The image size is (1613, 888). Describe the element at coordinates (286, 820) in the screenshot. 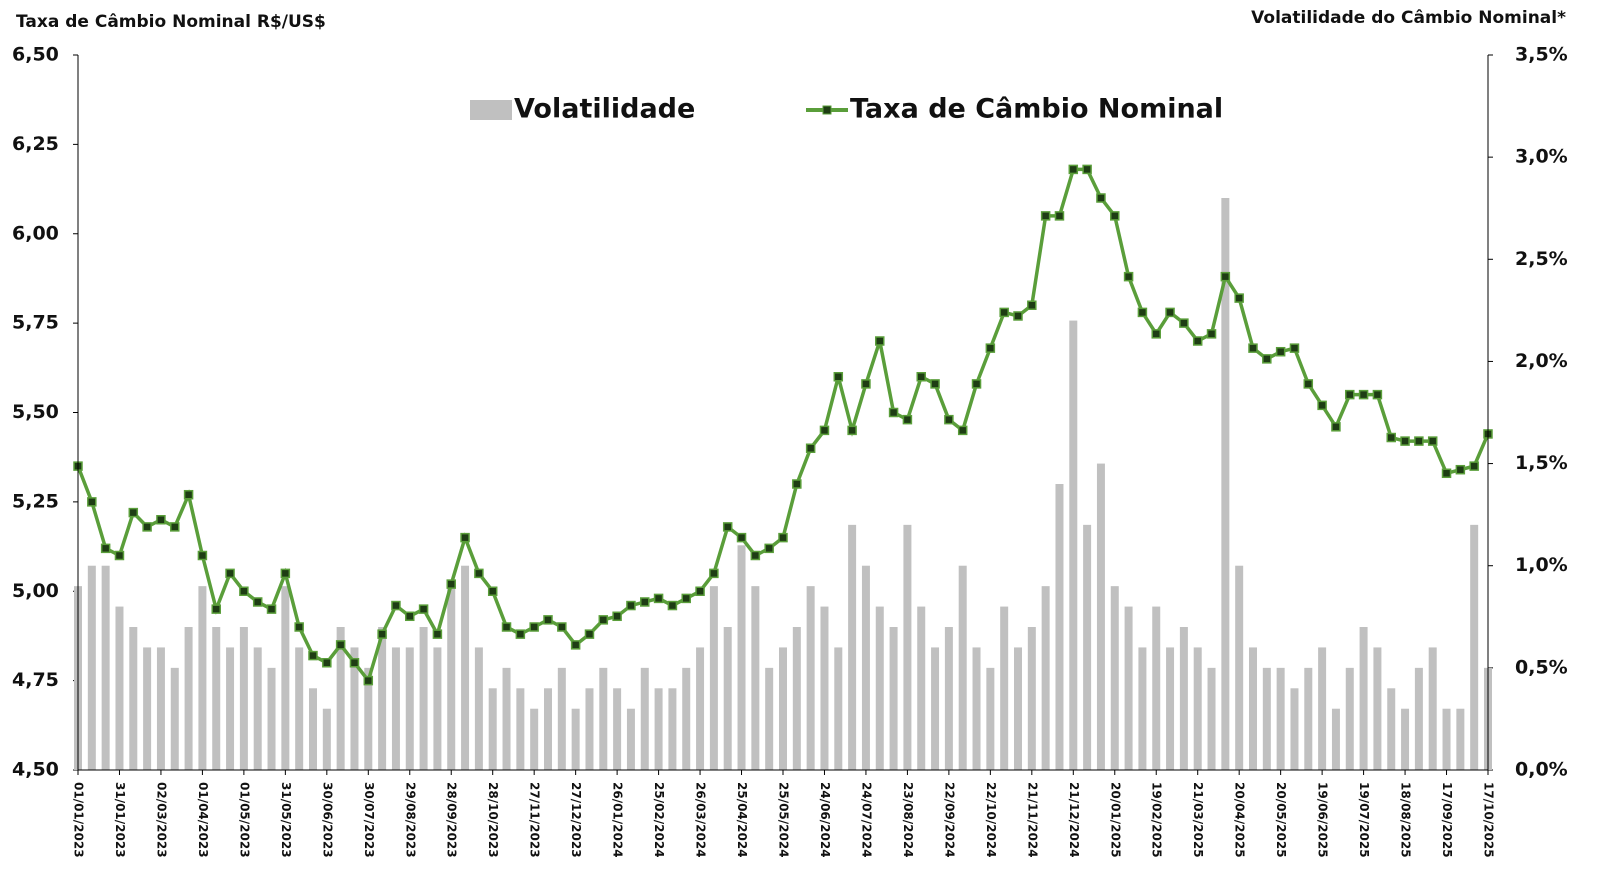

I see `x-tick-label: 31/05/2023` at that location.